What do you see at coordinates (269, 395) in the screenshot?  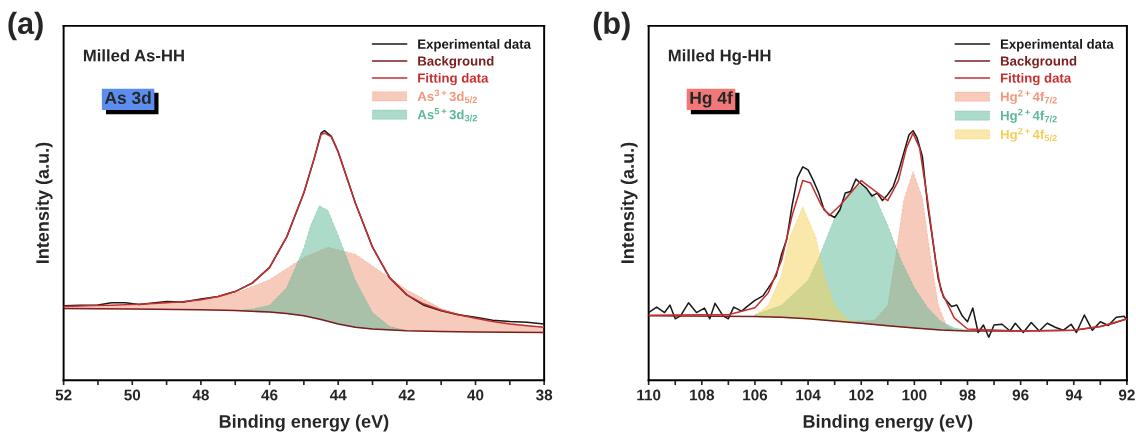 I see `x-tick-label: 46` at bounding box center [269, 395].